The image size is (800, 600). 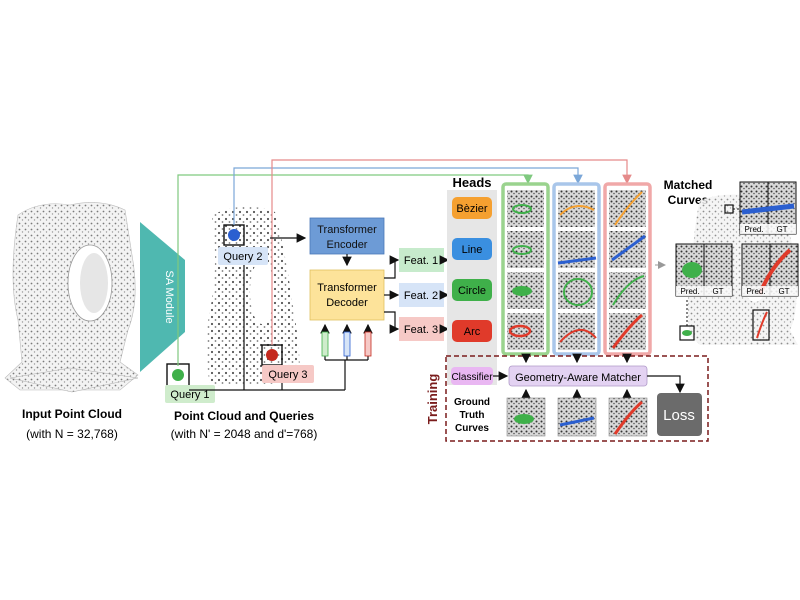 I want to click on sa-module-label: SA Module, so click(x=169, y=296).